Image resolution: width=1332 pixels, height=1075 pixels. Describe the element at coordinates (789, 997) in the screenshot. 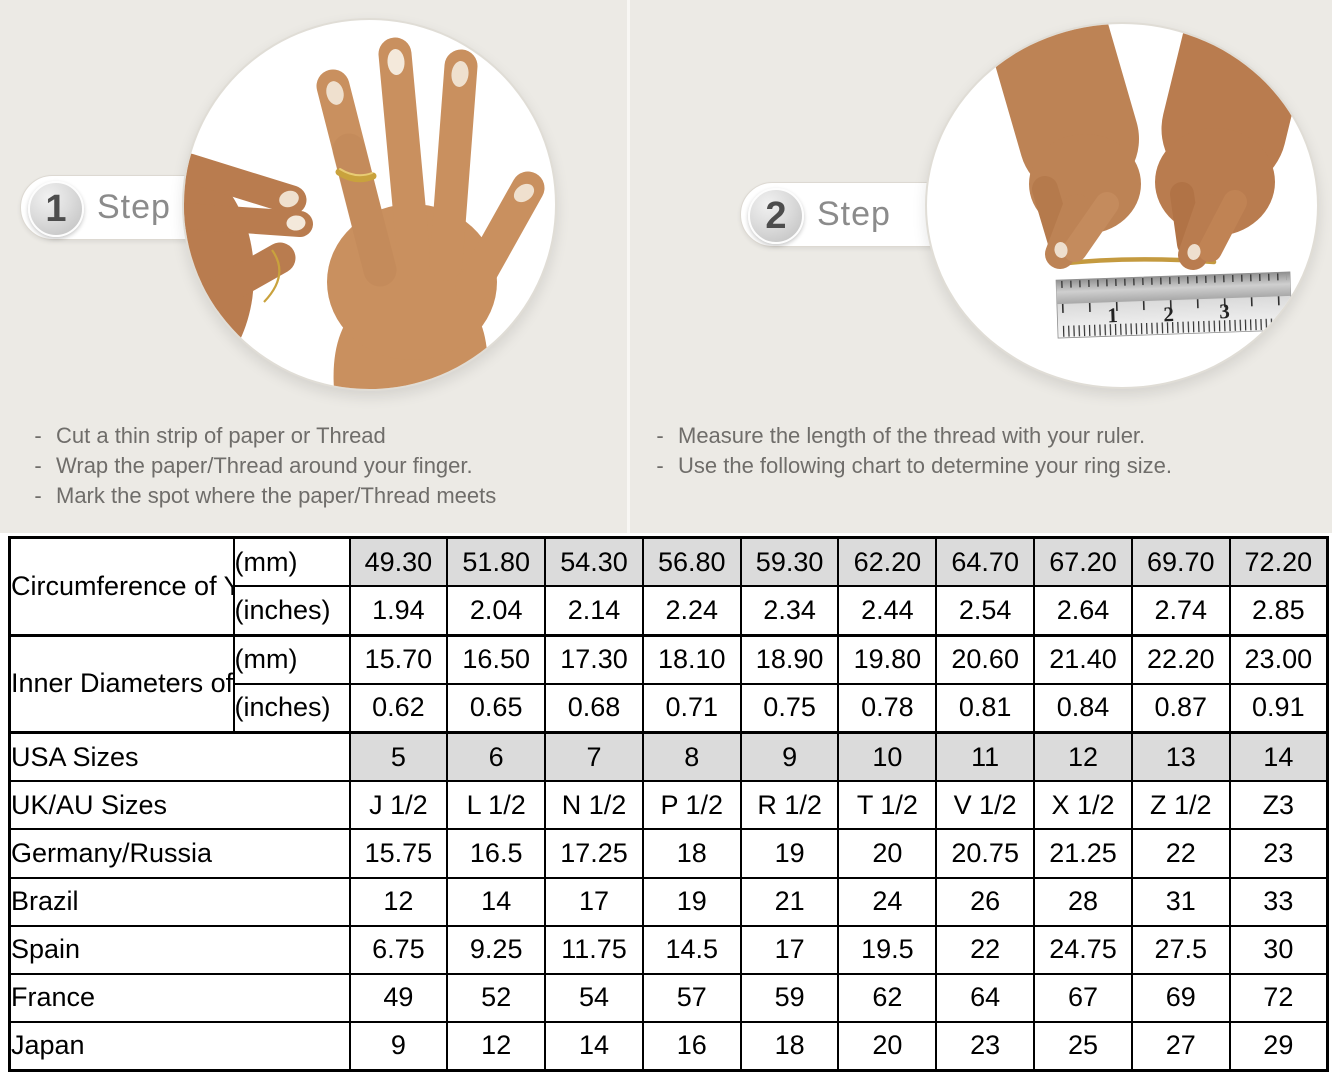

I see `value-cell: 59` at that location.